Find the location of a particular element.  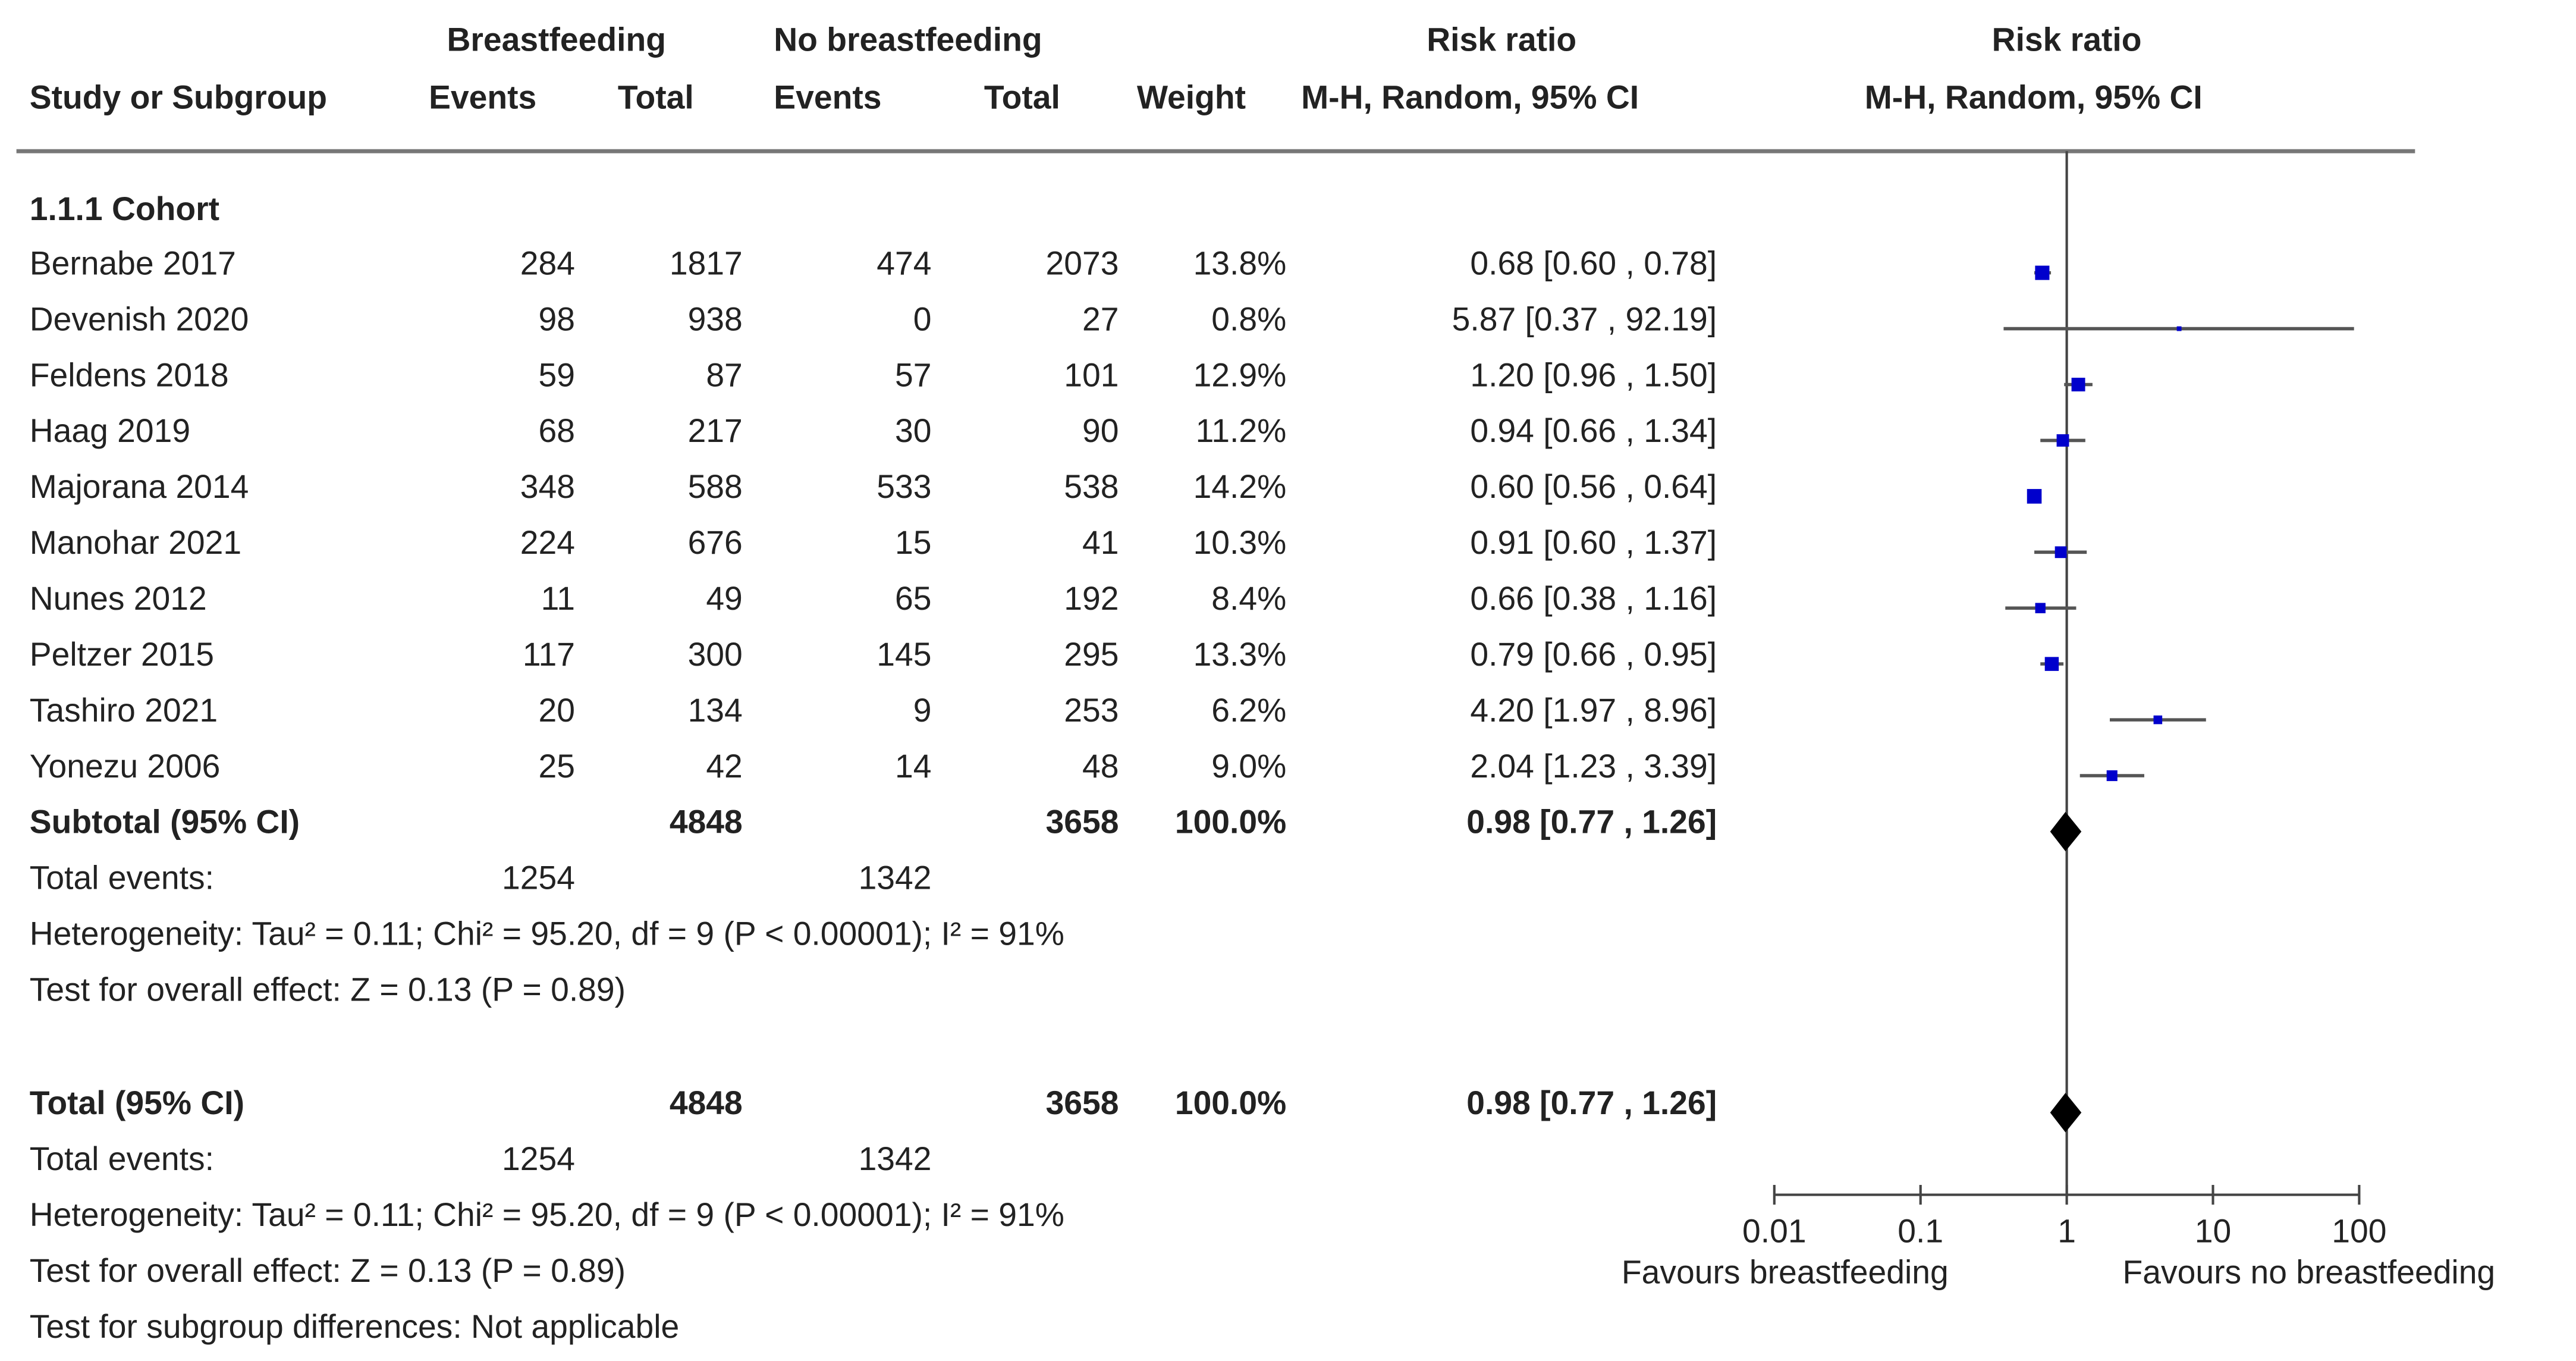

total1: 42 is located at coordinates (724, 767).